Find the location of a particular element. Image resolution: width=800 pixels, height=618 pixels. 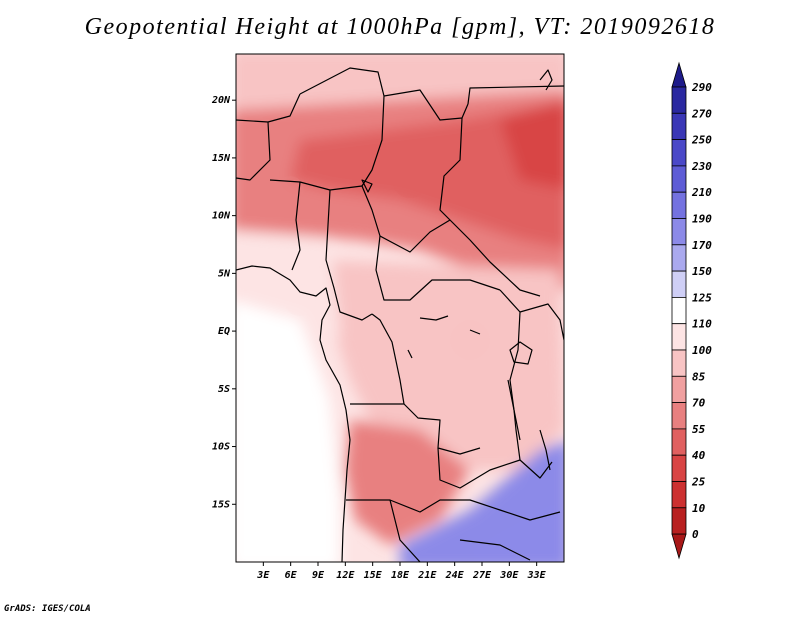

lon-tick-label: 30E is located at coordinates (509, 575).